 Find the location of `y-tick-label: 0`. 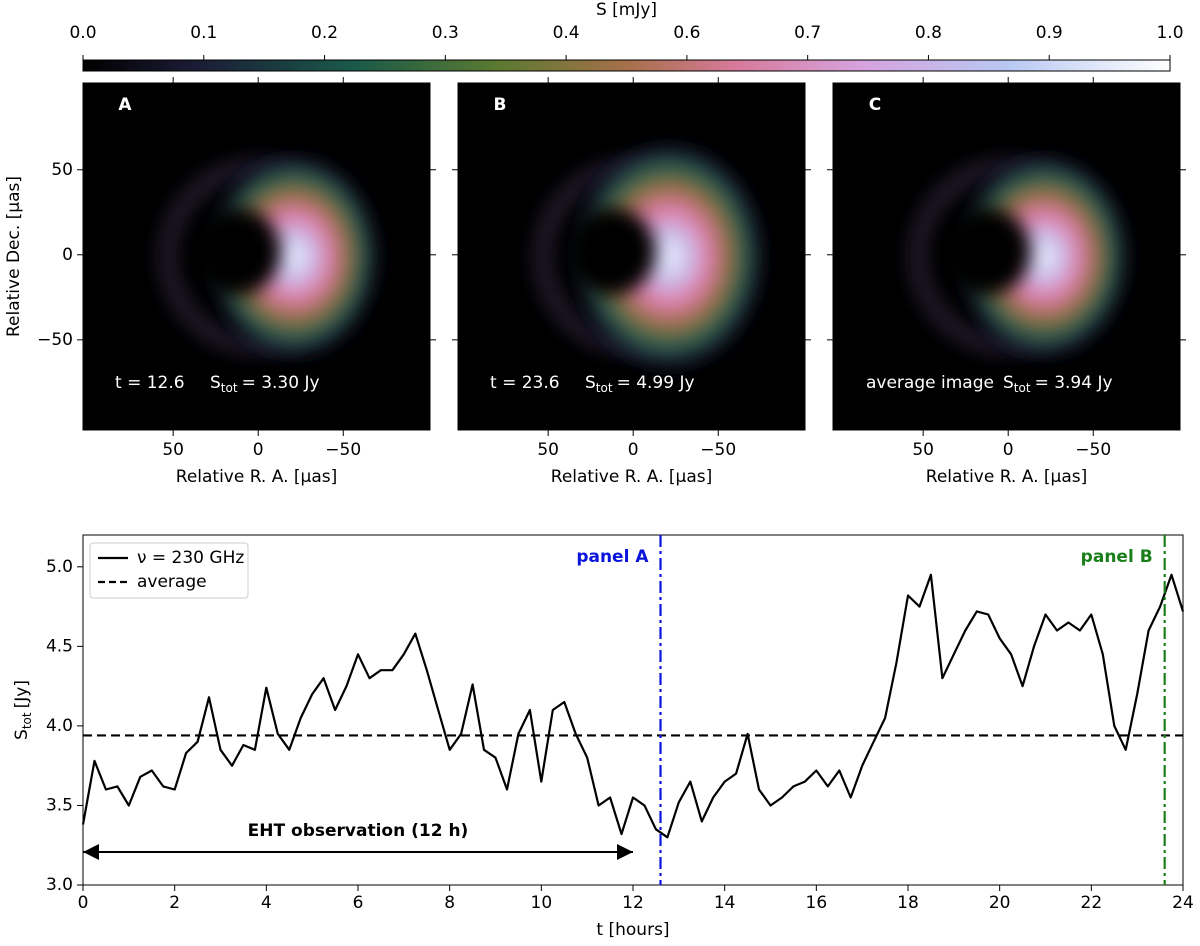

y-tick-label: 0 is located at coordinates (67, 255).